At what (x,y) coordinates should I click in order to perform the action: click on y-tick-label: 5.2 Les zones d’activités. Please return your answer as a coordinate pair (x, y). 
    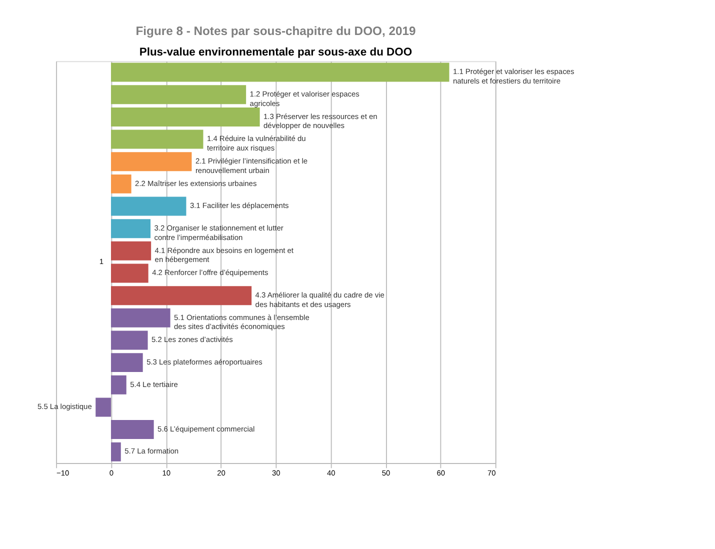
    Looking at the image, I should click on (193, 339).